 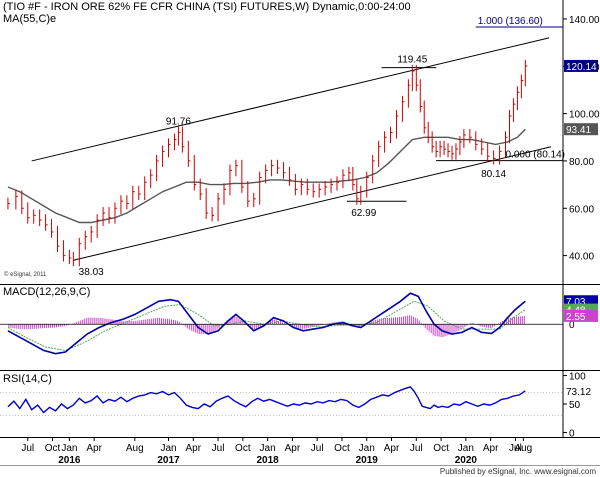 What do you see at coordinates (576, 302) in the screenshot?
I see `macd-value-tag-text: 7.03` at bounding box center [576, 302].